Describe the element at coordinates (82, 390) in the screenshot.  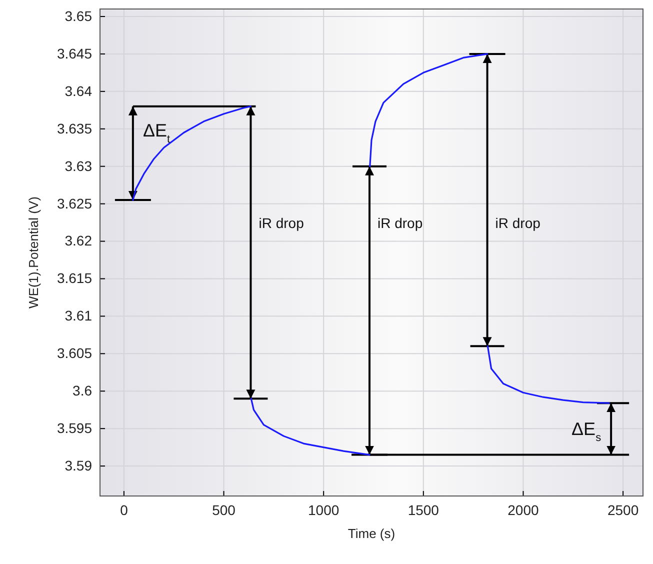
I see `y-tick-label: 3.6` at that location.